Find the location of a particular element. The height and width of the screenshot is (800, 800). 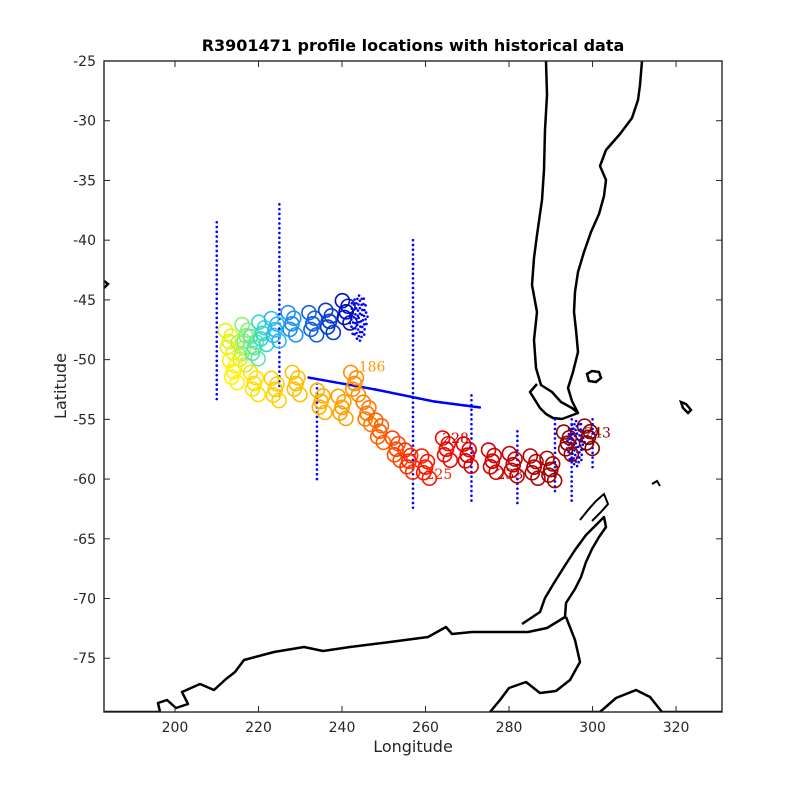

coastline-falklands is located at coordinates (594, 376).